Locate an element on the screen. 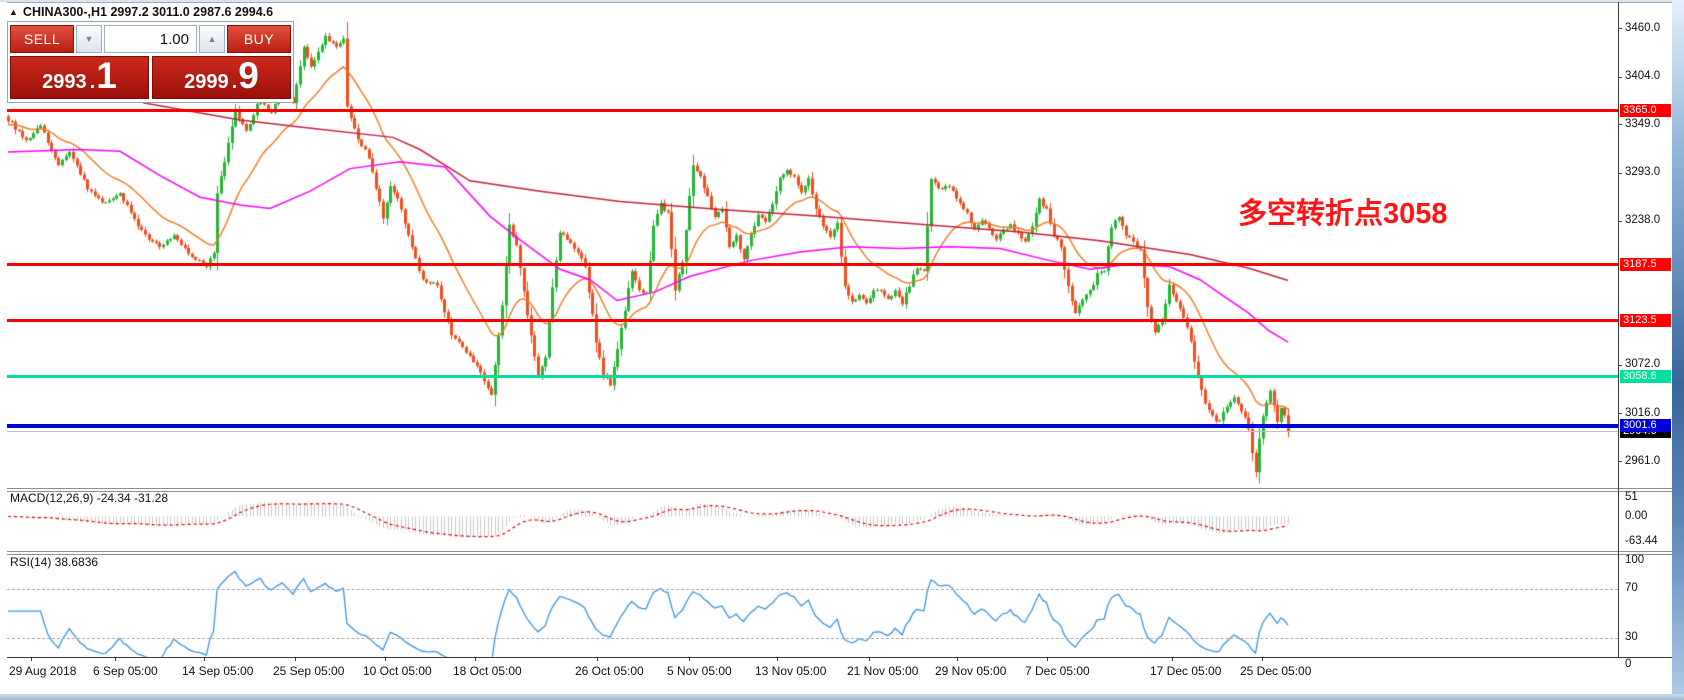 The image size is (1684, 700). price-axis-line is located at coordinates (1618, 329).